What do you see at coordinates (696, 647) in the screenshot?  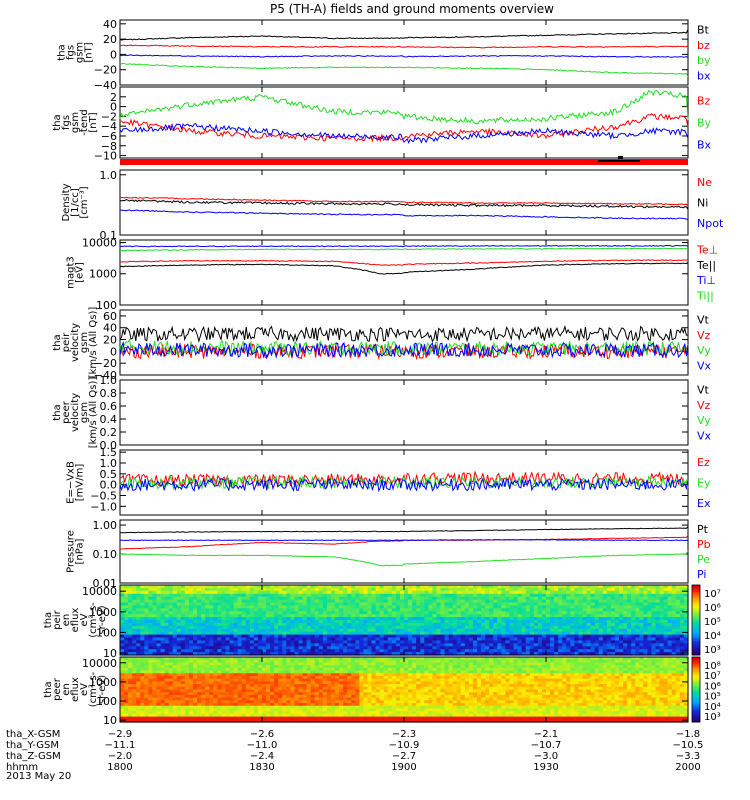 I see `colorbar-step` at bounding box center [696, 647].